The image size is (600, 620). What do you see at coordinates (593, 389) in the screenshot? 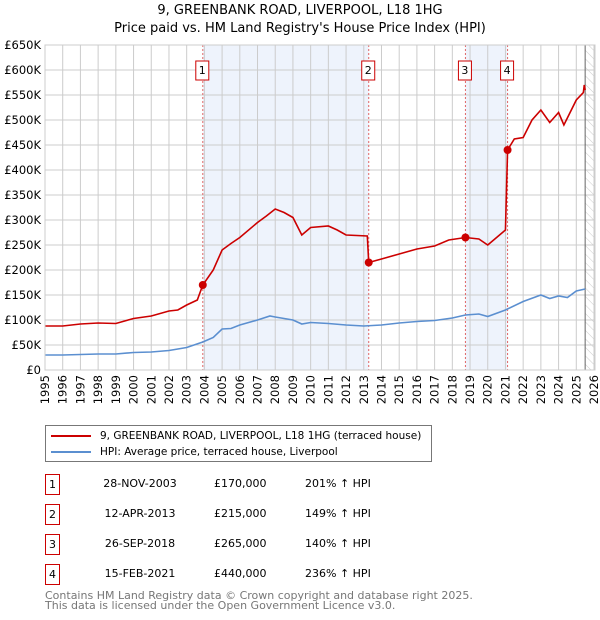
I see `x-tick-label: 2026` at bounding box center [593, 389].